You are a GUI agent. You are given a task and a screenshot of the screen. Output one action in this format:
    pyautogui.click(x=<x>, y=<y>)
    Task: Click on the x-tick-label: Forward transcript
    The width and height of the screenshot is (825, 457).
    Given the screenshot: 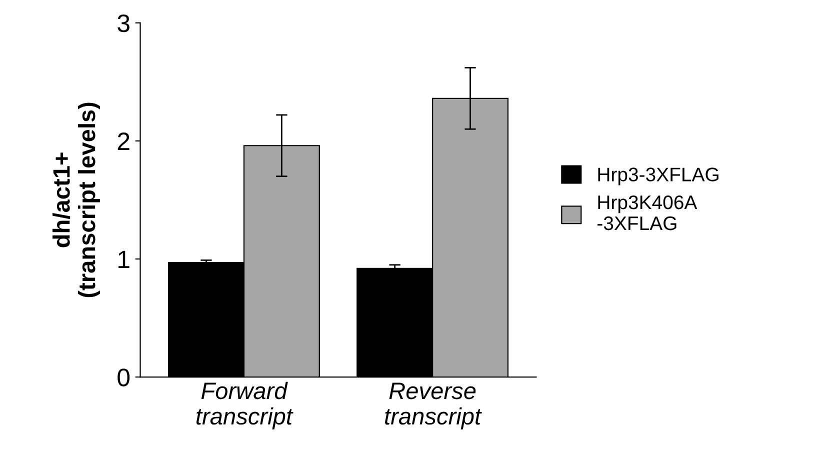 What is the action you would take?
    pyautogui.click(x=245, y=406)
    